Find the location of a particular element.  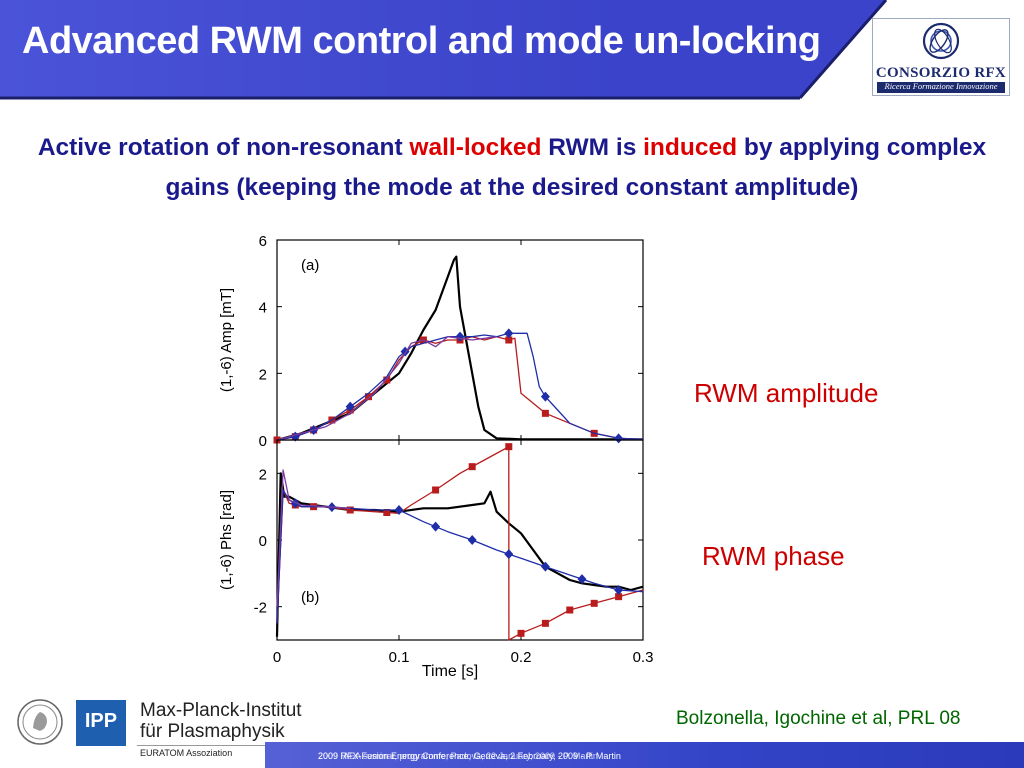

slide-title: Advanced RWM control and mode un-locking is located at coordinates (421, 41).